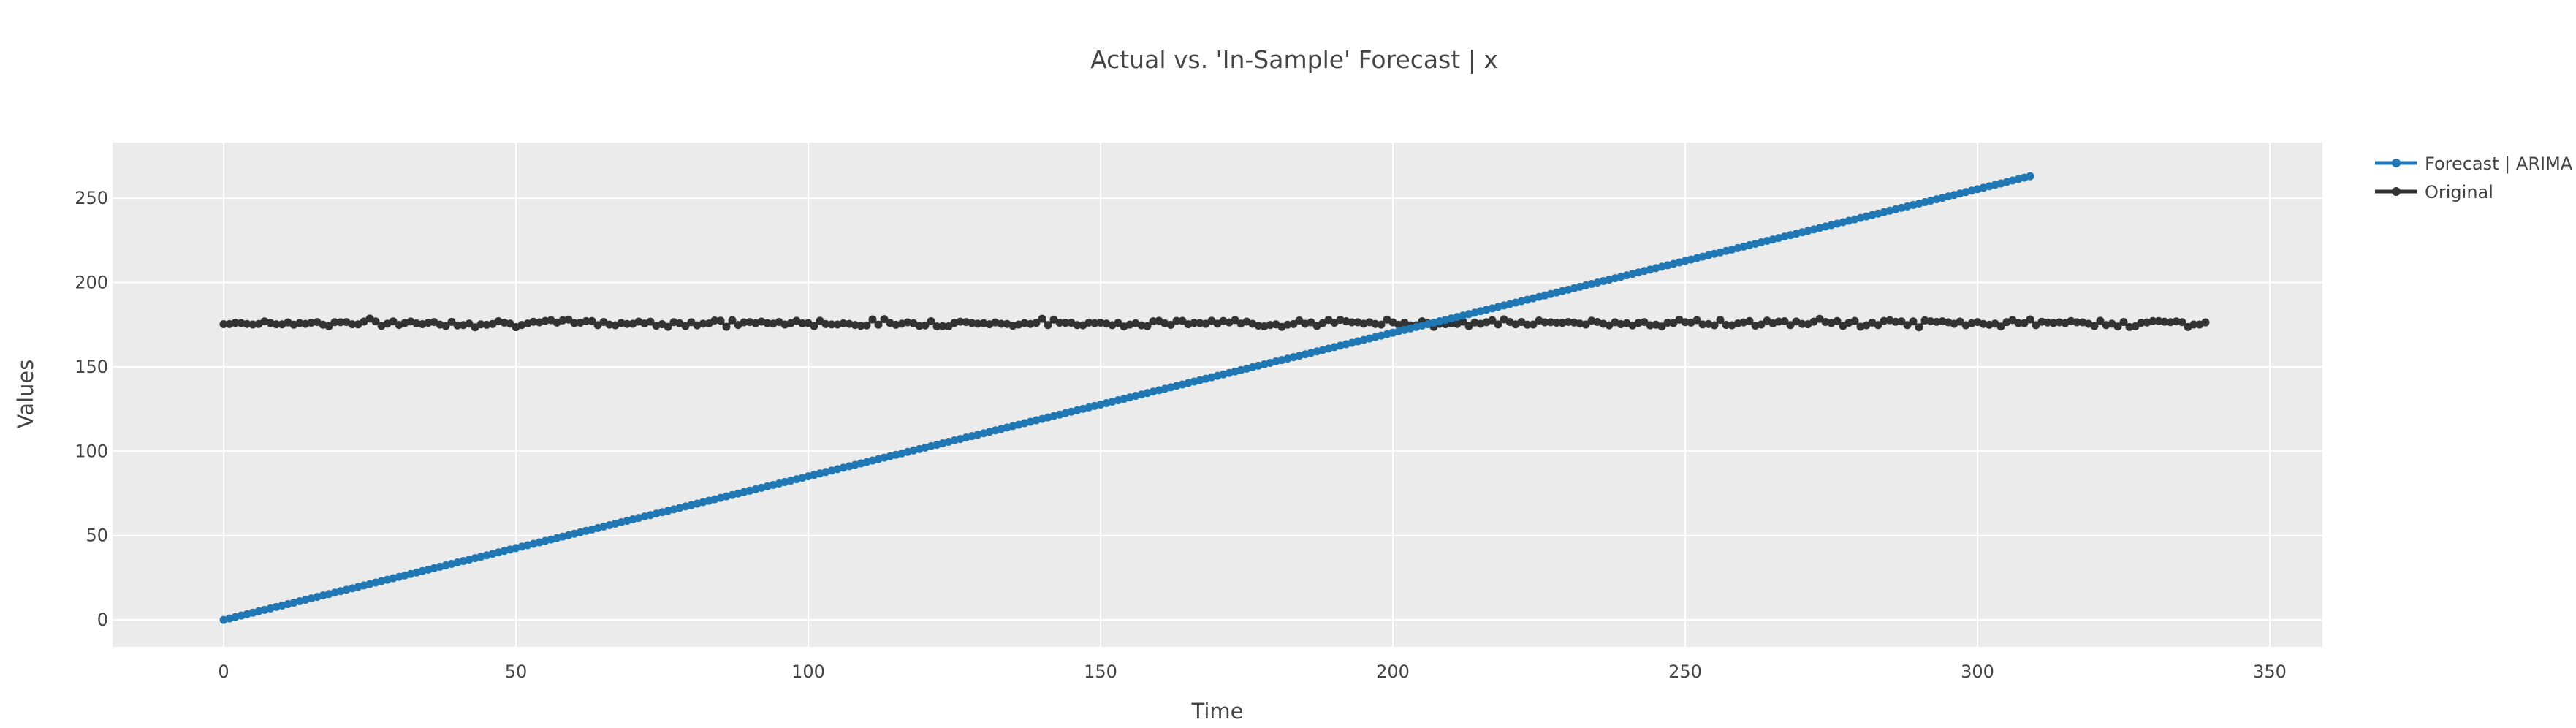  Describe the element at coordinates (2434, 192) in the screenshot. I see `legend-item-original: Original` at that location.